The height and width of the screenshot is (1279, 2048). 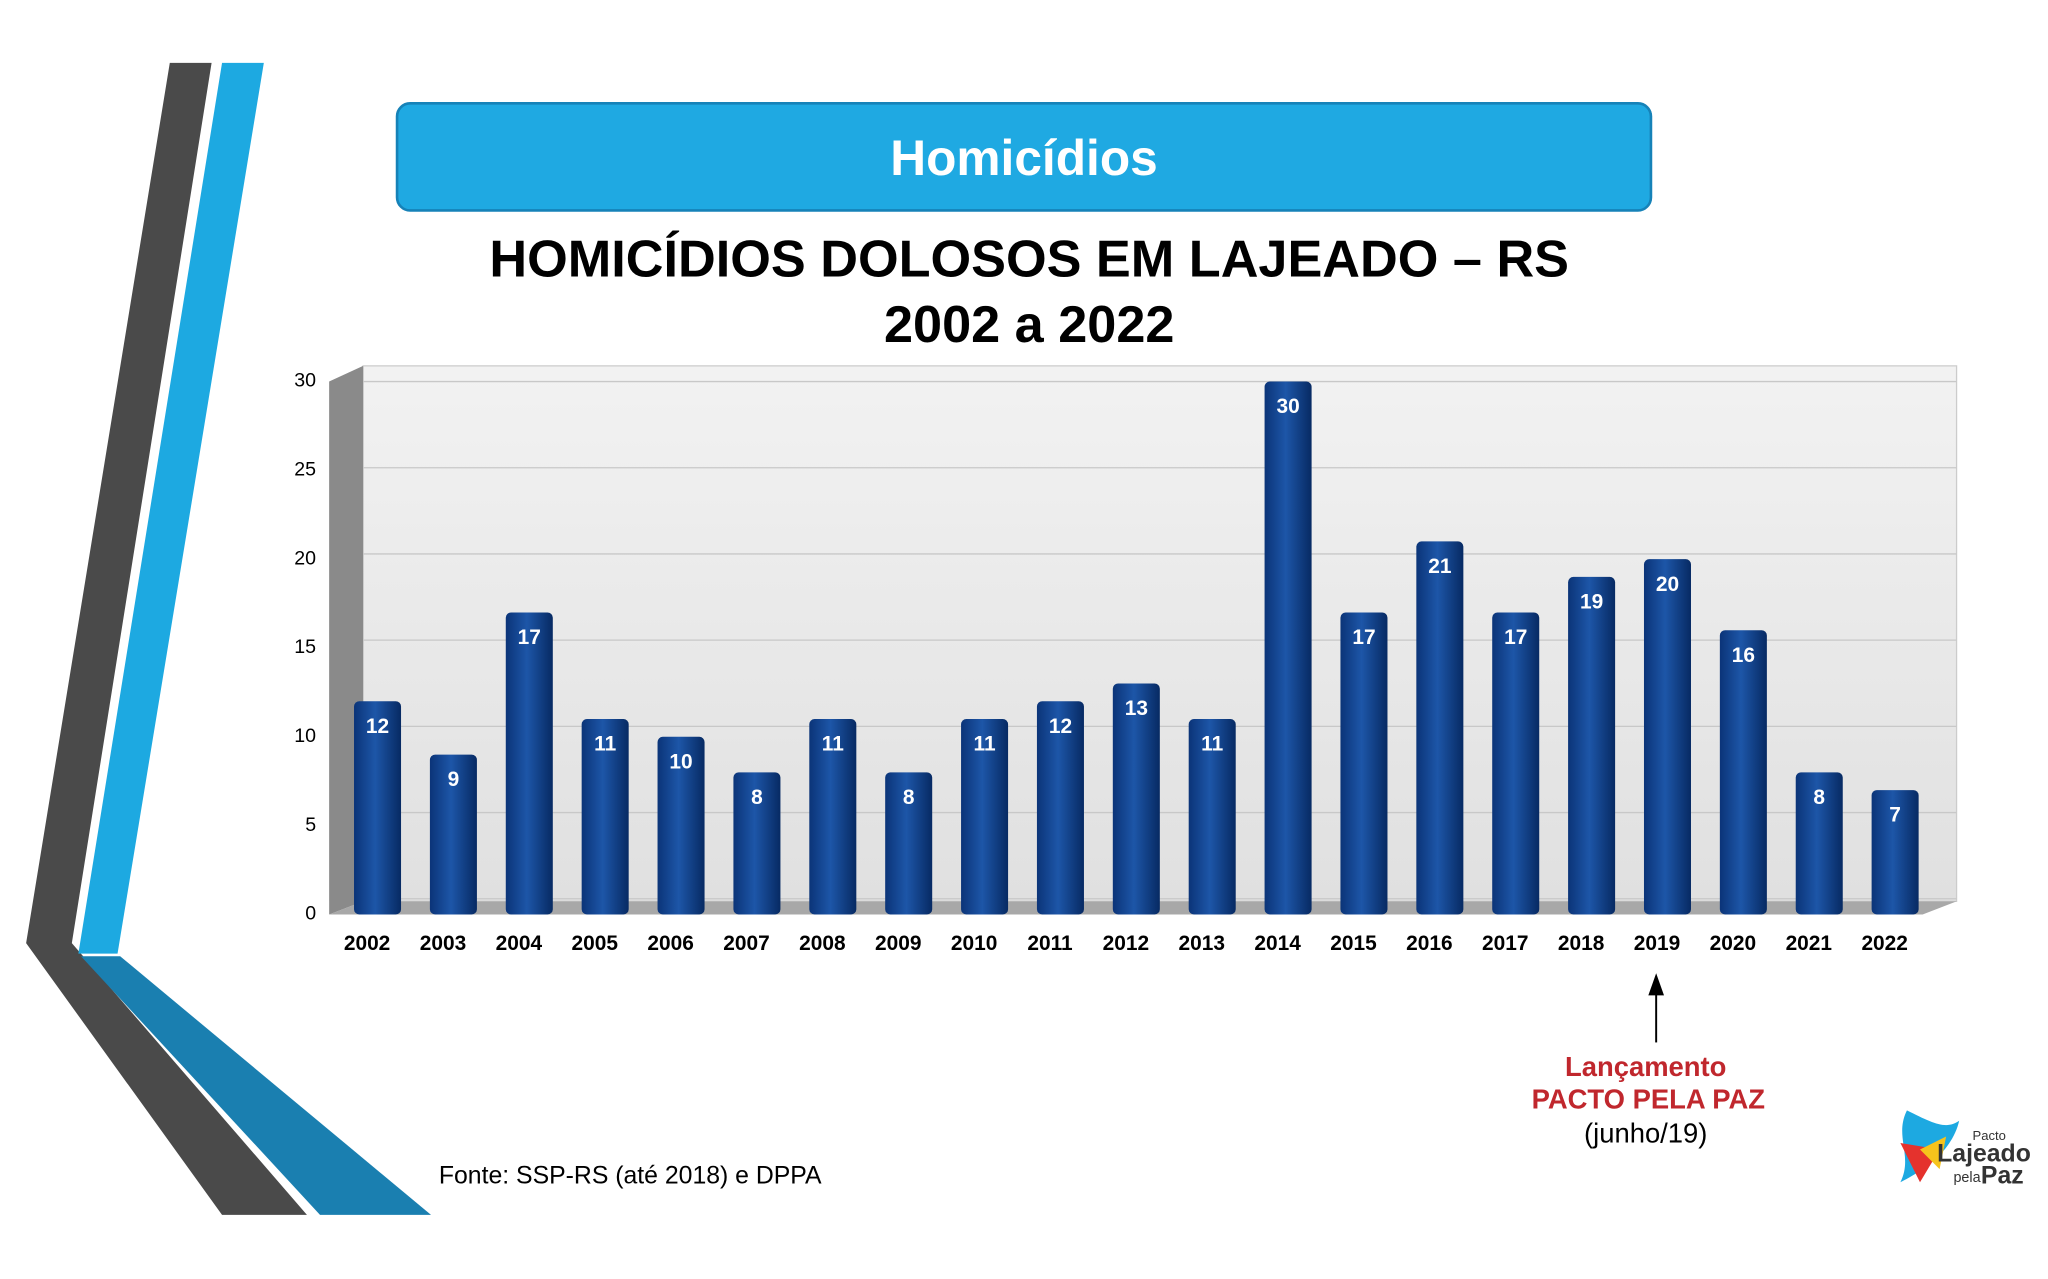 What do you see at coordinates (974, 943) in the screenshot?
I see `x-tick-label: 2010` at bounding box center [974, 943].